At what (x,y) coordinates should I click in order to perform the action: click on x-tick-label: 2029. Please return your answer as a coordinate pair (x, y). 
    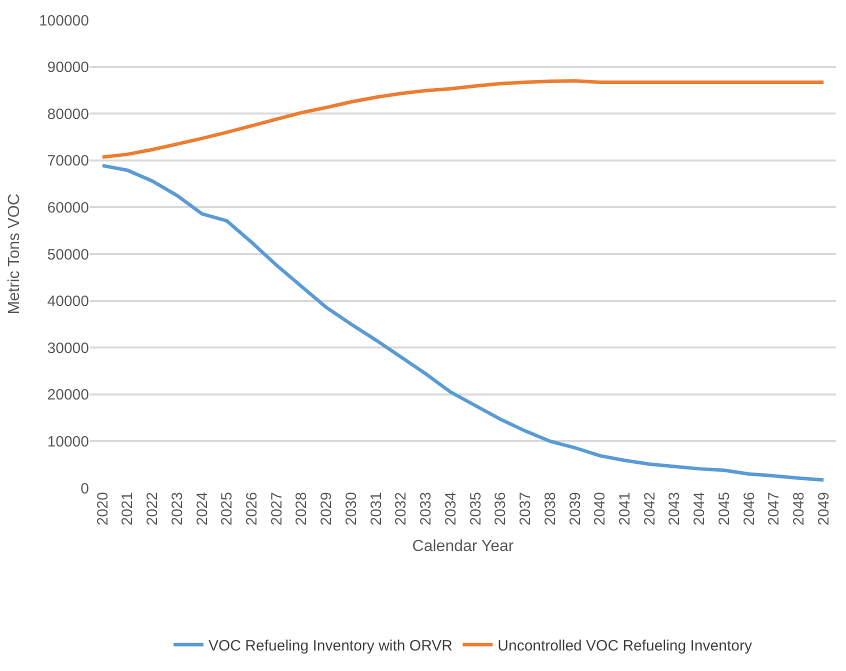
    Looking at the image, I should click on (327, 509).